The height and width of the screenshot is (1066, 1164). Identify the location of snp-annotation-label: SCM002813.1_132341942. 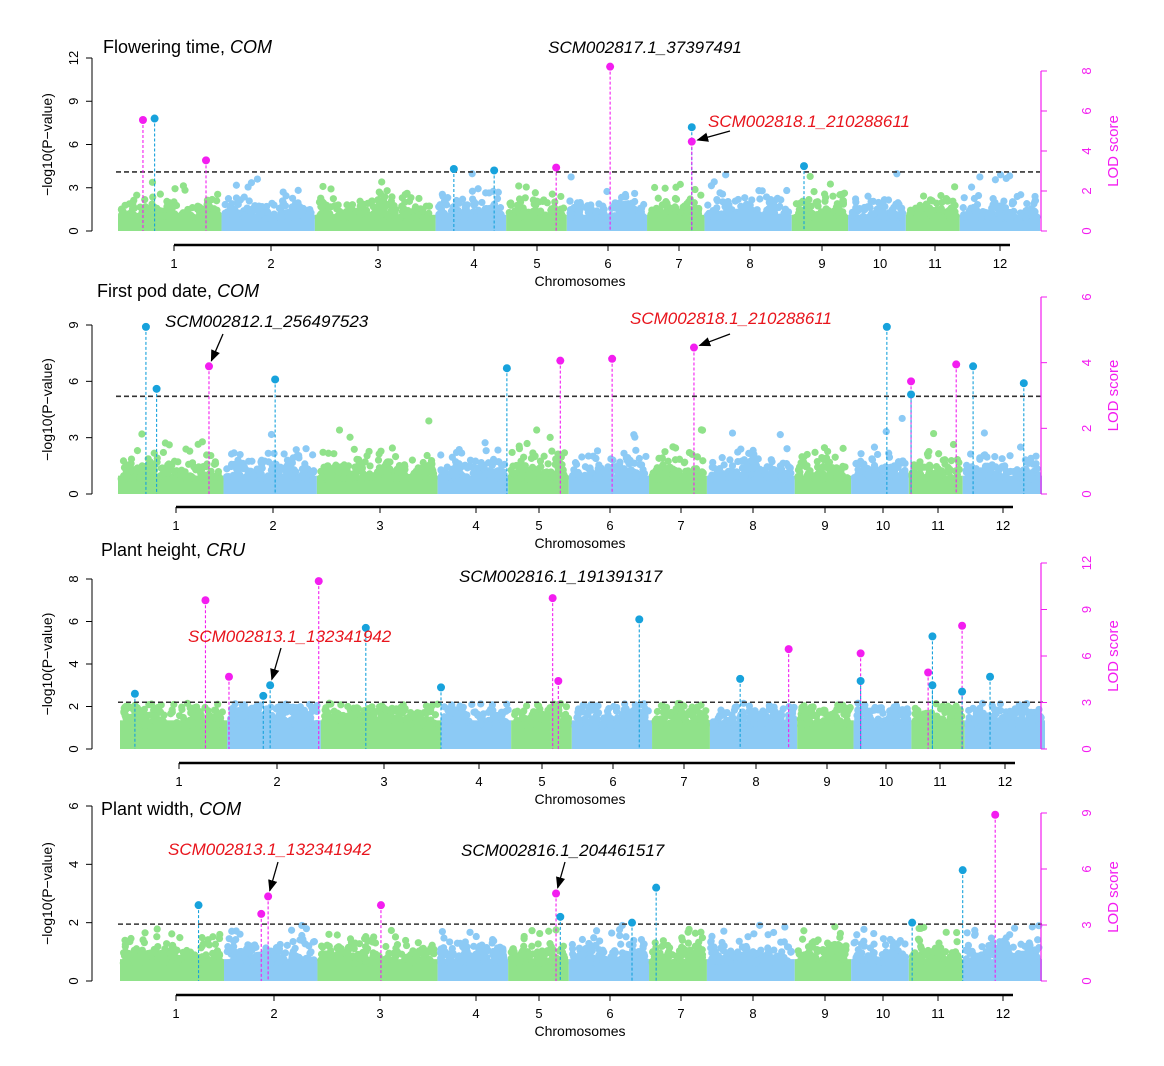
(290, 636).